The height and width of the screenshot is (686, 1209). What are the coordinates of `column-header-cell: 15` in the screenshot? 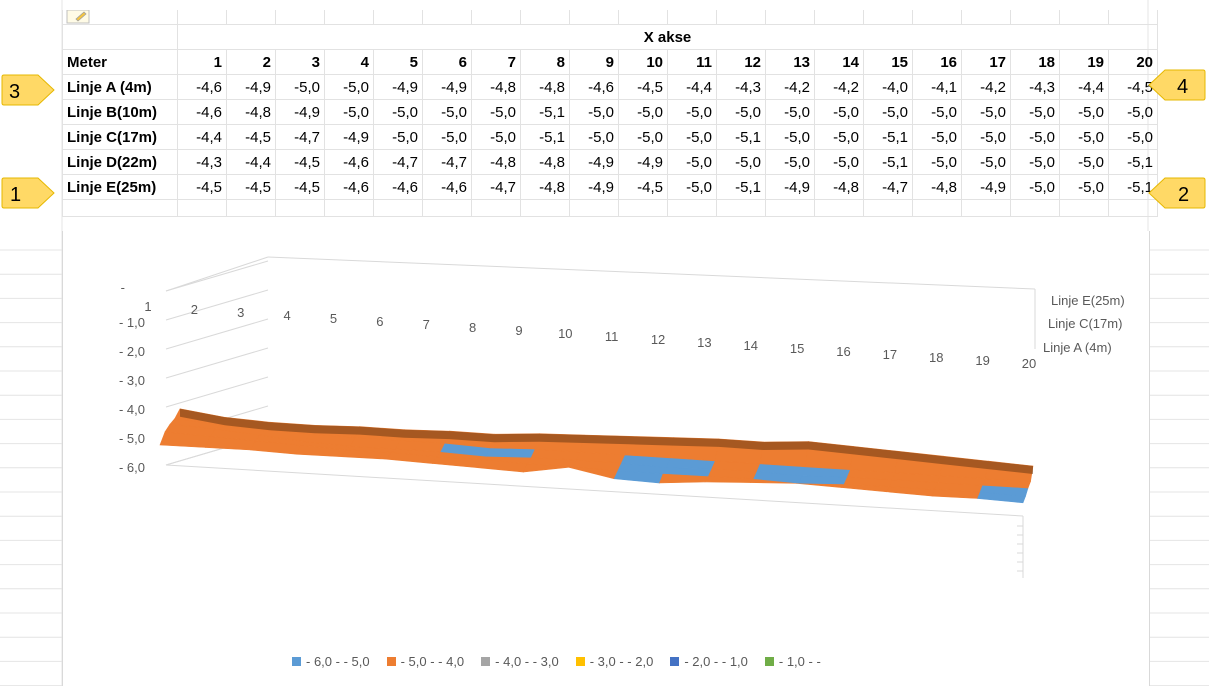 It's located at (888, 62).